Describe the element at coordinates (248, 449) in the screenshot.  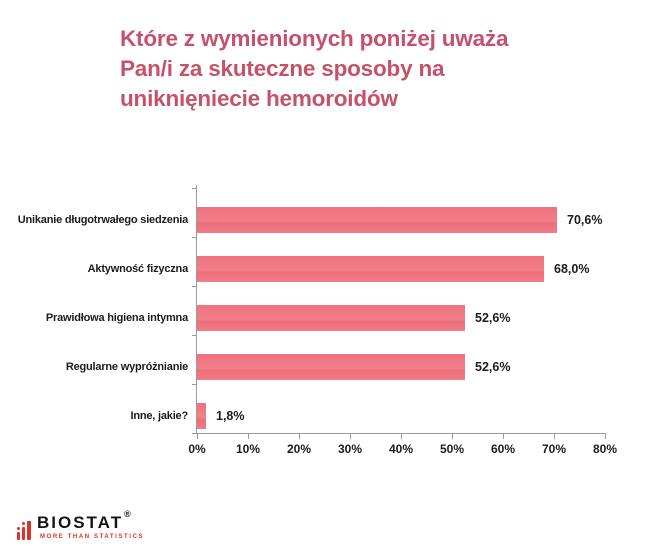
I see `x-axis-tick-label: 10%` at that location.